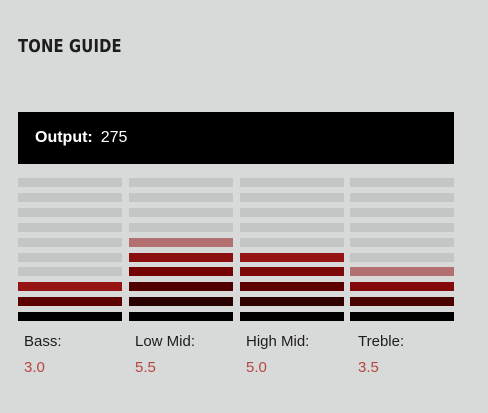 The width and height of the screenshot is (488, 413). I want to click on band-label-low-mid: Low Mid:, so click(165, 341).